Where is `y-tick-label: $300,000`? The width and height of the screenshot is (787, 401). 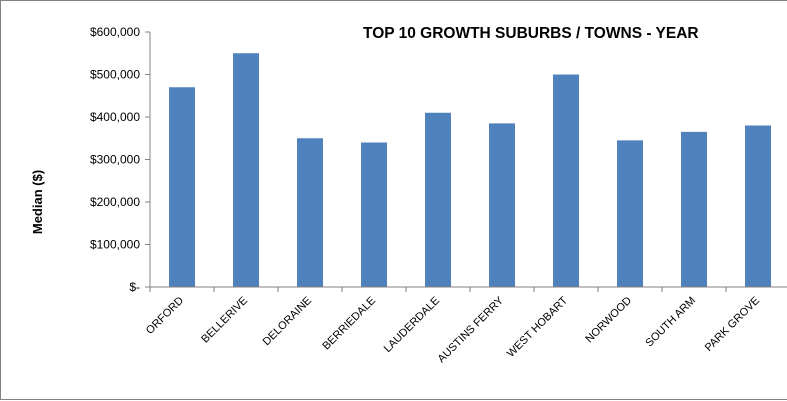
y-tick-label: $300,000 is located at coordinates (115, 160).